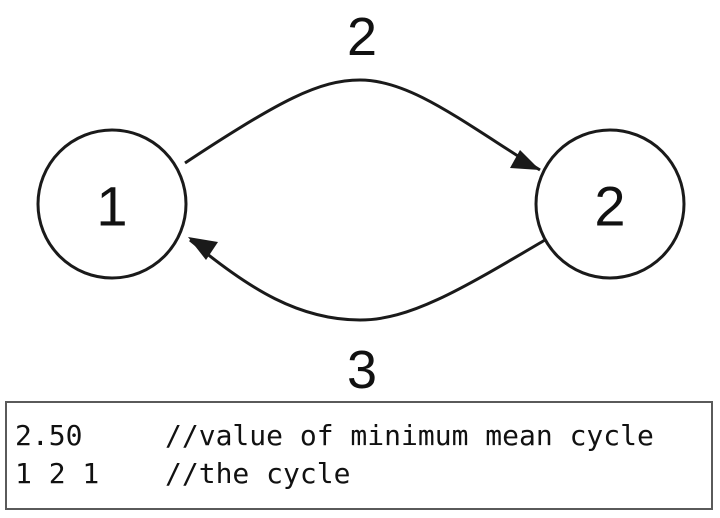 The height and width of the screenshot is (518, 720). I want to click on node-2: 2, so click(610, 204).